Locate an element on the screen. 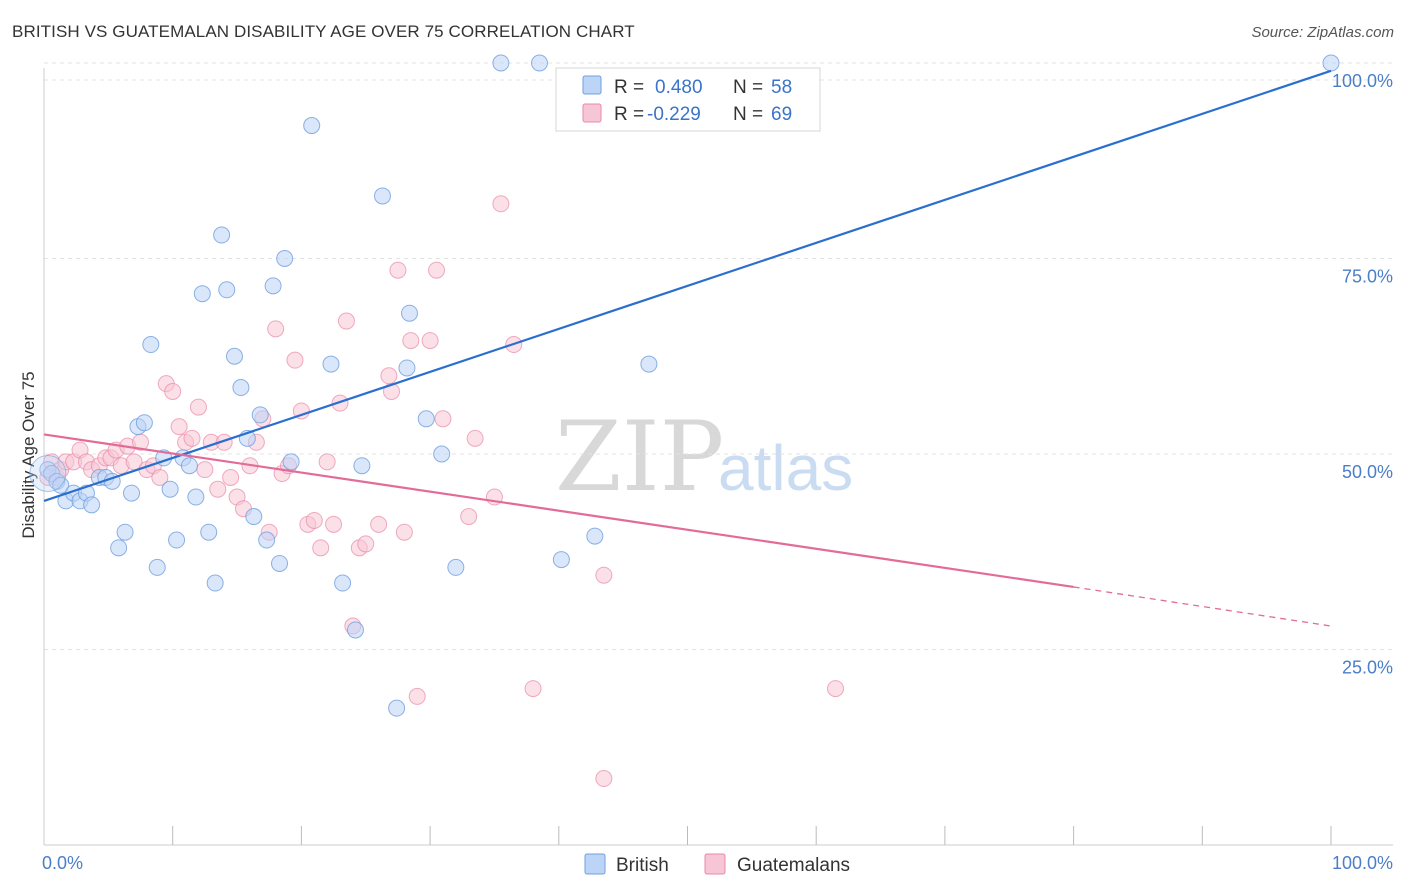  x-tick-labels: 0.0% 100.0% is located at coordinates (717, 863).